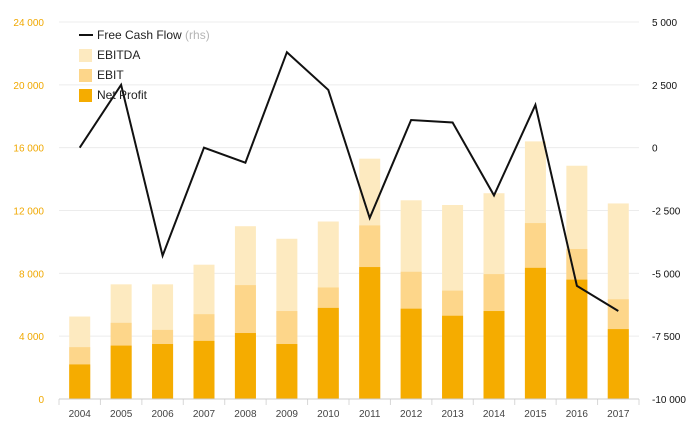  Describe the element at coordinates (28, 212) in the screenshot. I see `y-left-tick-label: 12 000` at that location.